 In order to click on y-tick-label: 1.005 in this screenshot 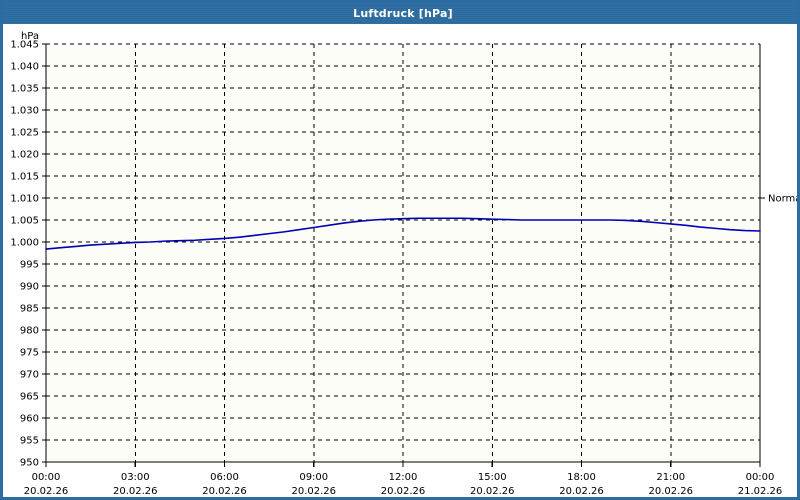, I will do `click(24, 221)`.